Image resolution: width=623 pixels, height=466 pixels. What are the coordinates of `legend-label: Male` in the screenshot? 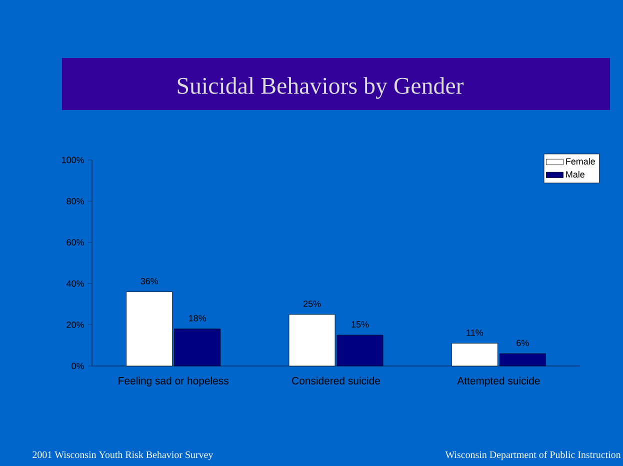 It's located at (575, 174).